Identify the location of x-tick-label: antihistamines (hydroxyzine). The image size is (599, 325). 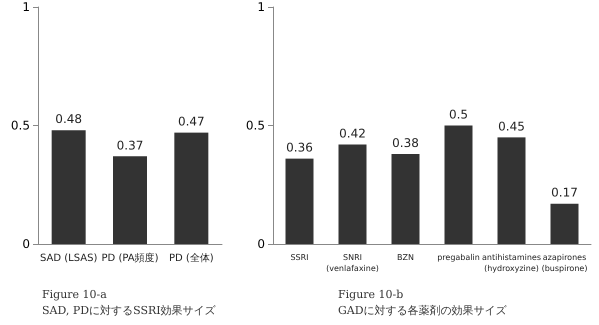
(512, 263).